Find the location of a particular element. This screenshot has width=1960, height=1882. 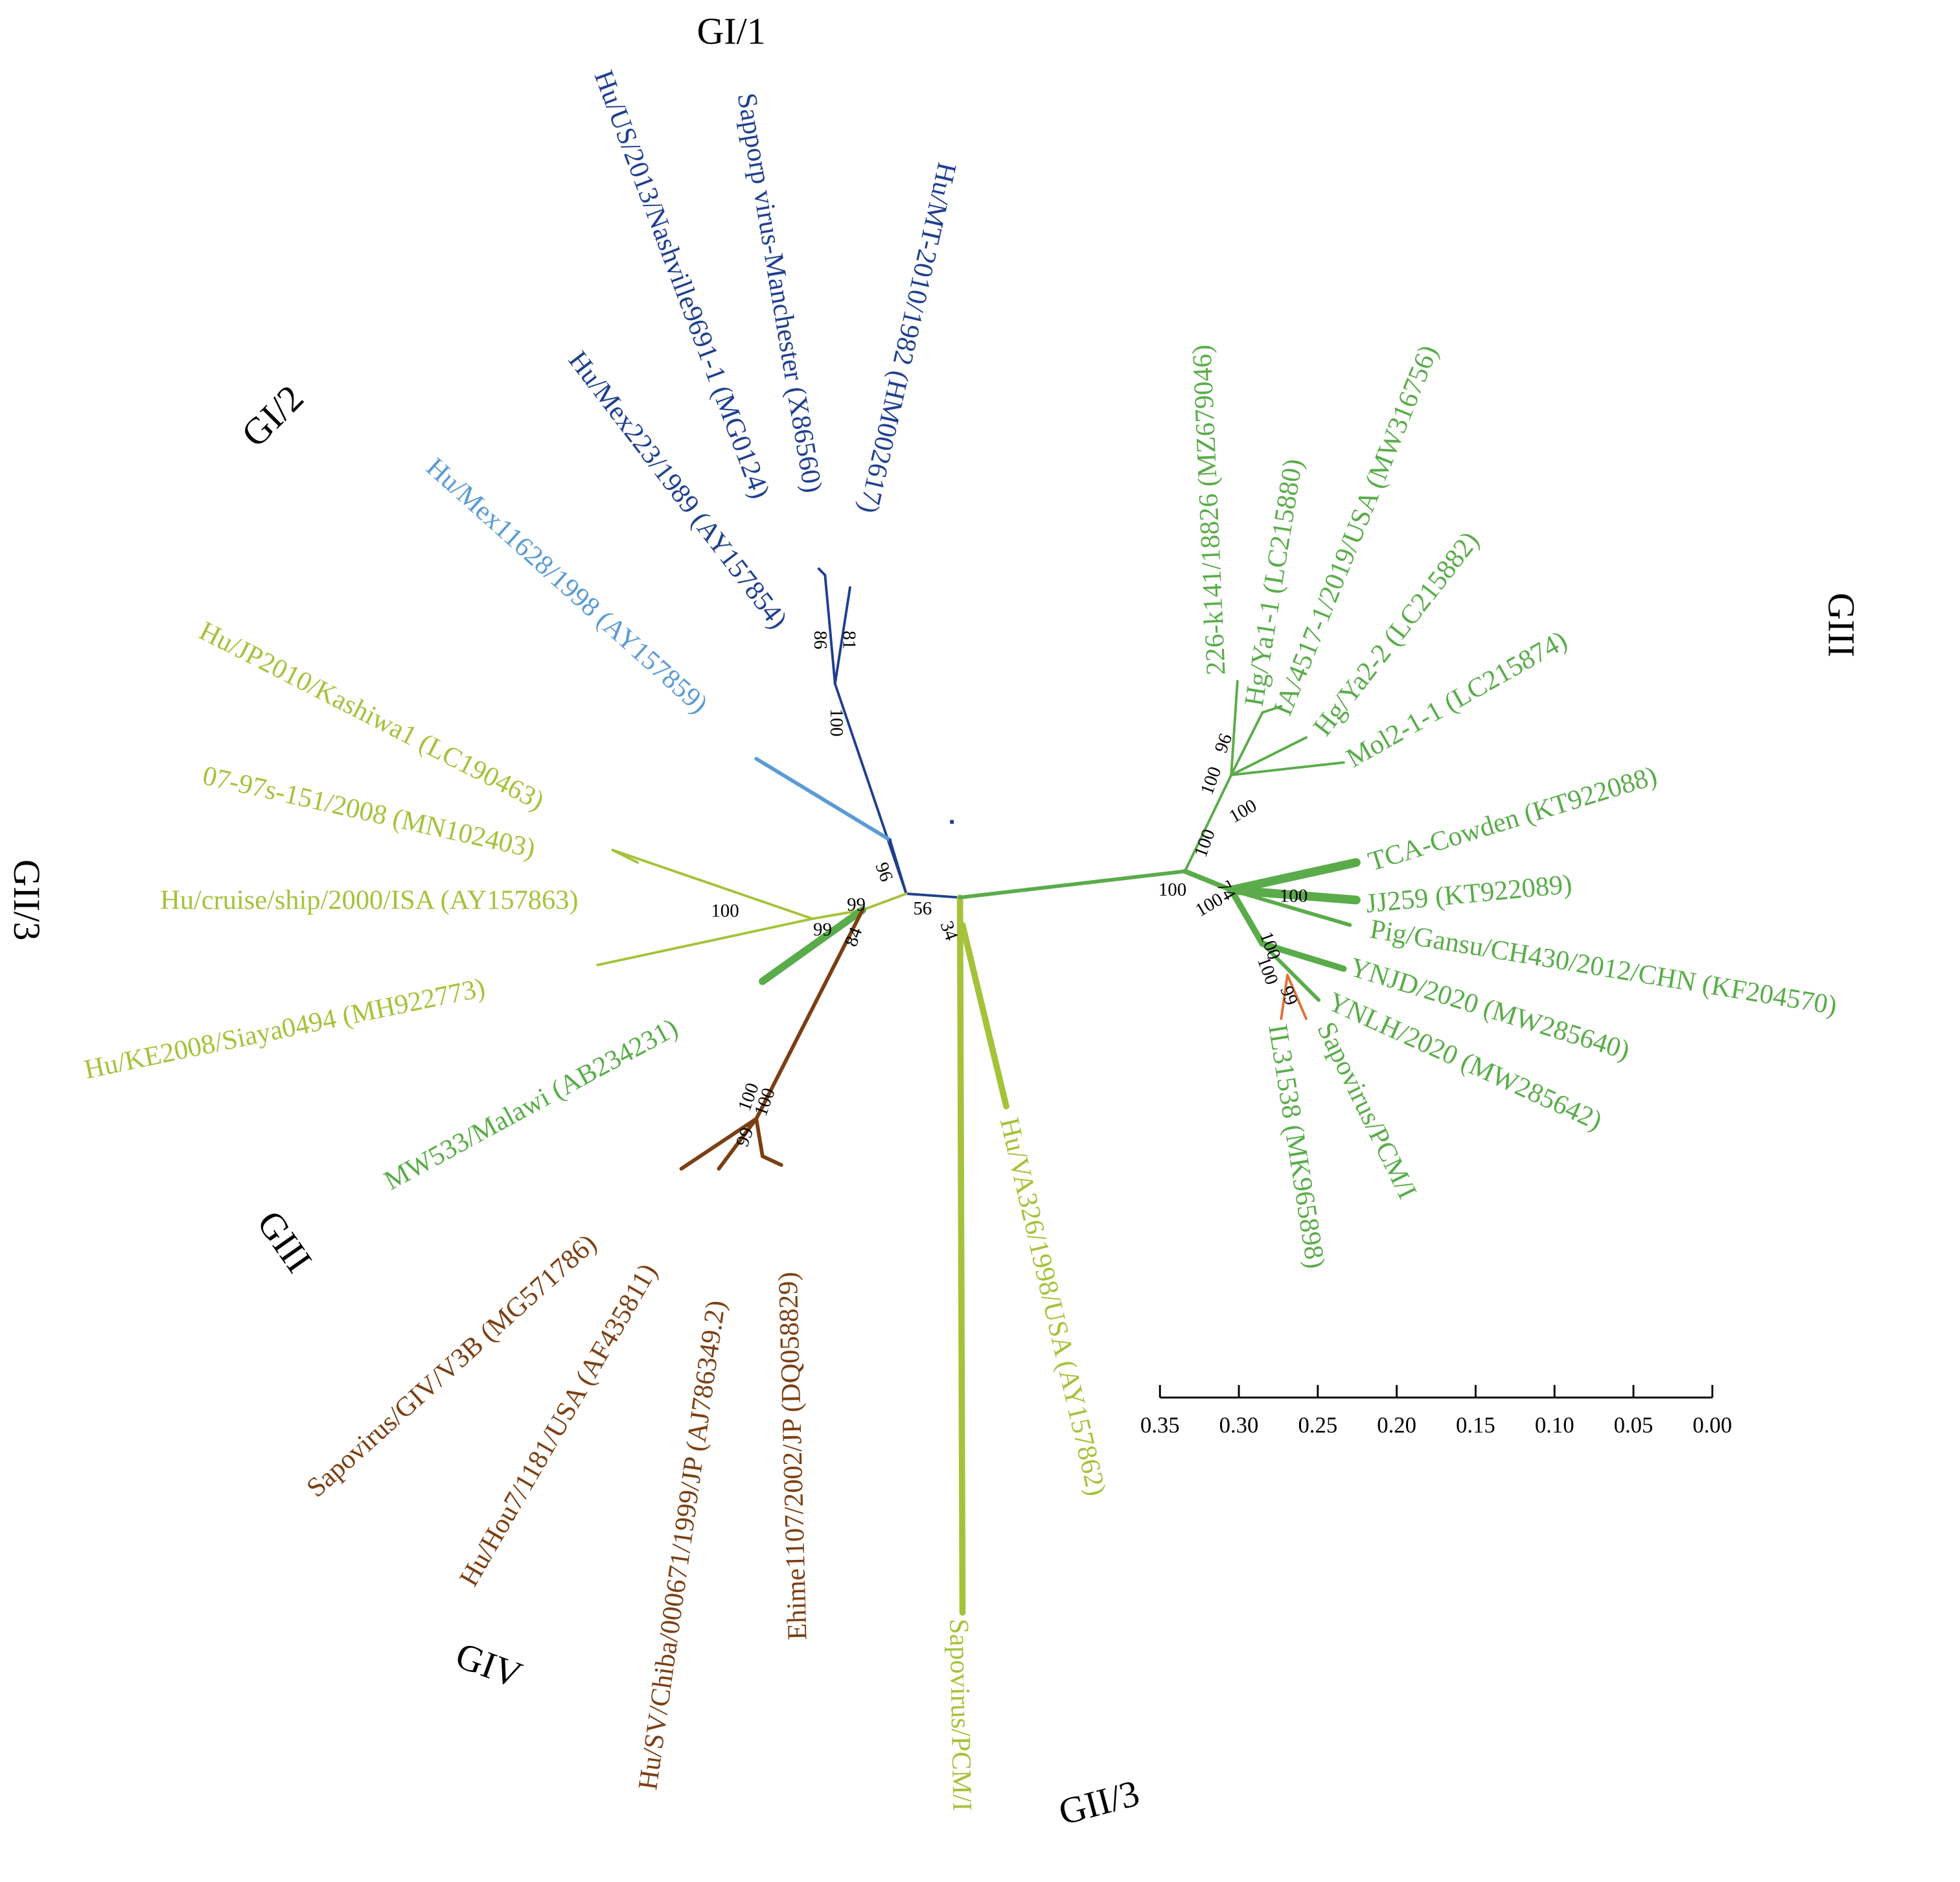

bootstrap-value: 56 is located at coordinates (922, 908).